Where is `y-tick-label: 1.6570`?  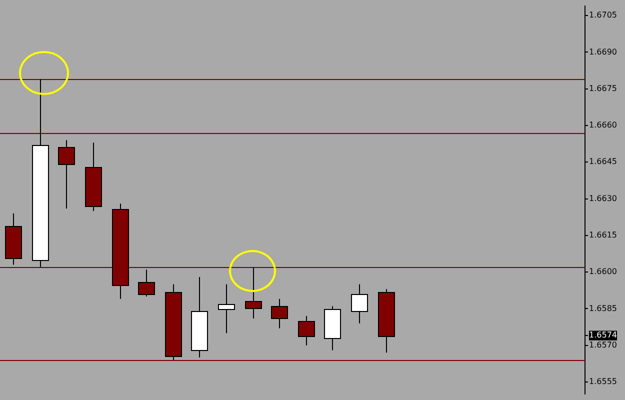 y-tick-label: 1.6570 is located at coordinates (603, 345).